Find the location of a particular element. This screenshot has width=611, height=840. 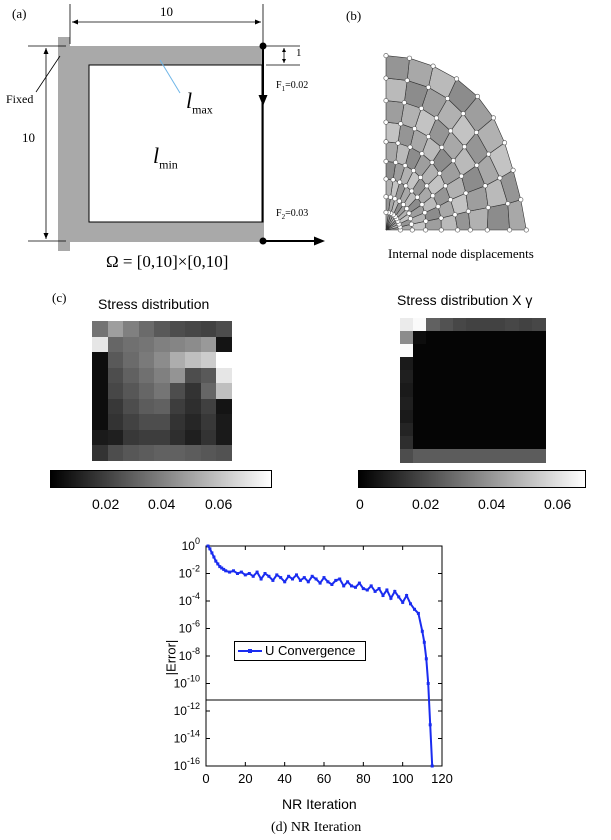

stress-right-title: Stress distribution X γ is located at coordinates (465, 300).